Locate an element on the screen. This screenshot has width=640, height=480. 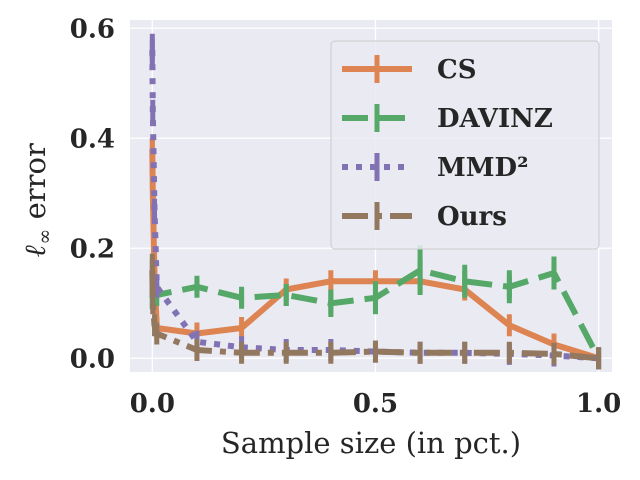
legend-item-cs: CS is located at coordinates (409, 70).